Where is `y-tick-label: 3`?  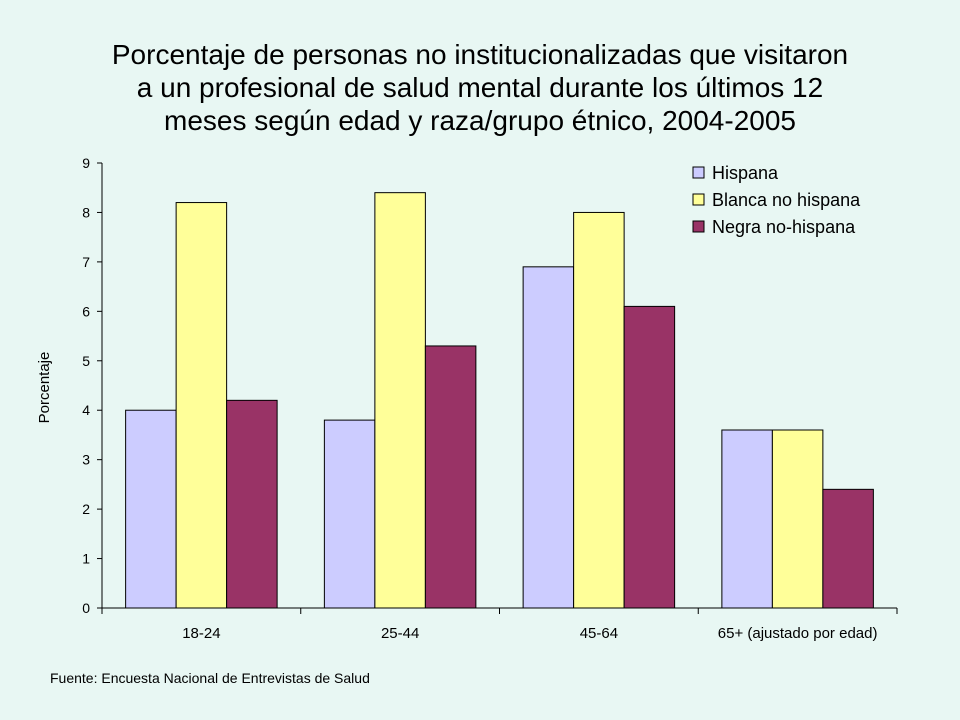 y-tick-label: 3 is located at coordinates (86, 460).